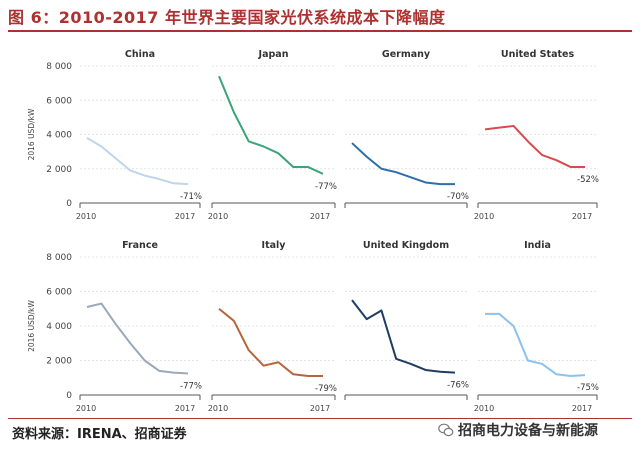  I want to click on watermark-text: 招商电力设备与新能源, so click(528, 431).